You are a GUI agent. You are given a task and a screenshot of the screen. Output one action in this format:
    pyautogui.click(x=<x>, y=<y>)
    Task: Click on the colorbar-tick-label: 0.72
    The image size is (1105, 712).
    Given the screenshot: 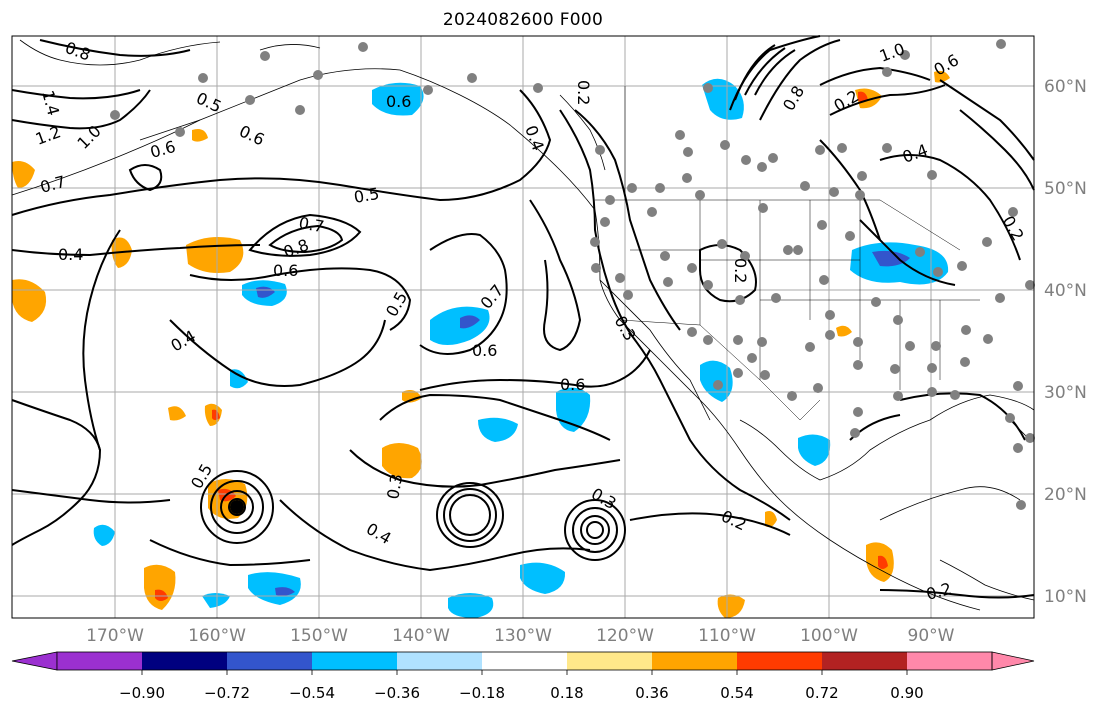 What is the action you would take?
    pyautogui.click(x=822, y=693)
    